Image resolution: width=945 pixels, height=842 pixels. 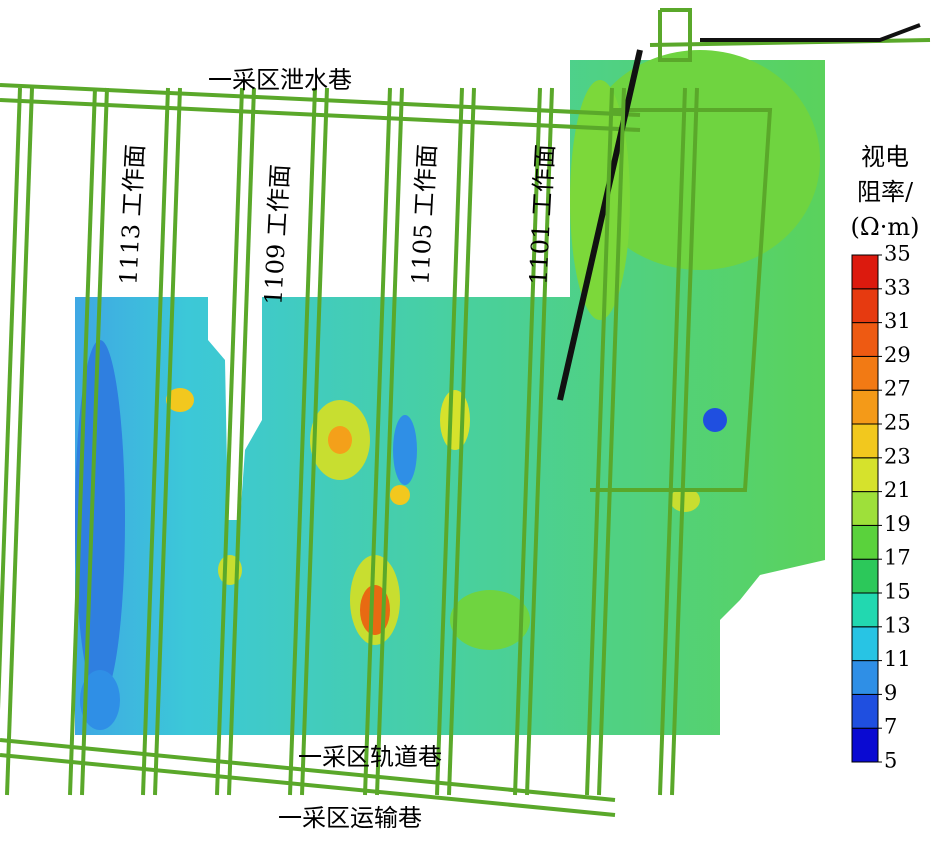 What do you see at coordinates (885, 192) in the screenshot?
I see `colorbar-title: 阻率/` at bounding box center [885, 192].